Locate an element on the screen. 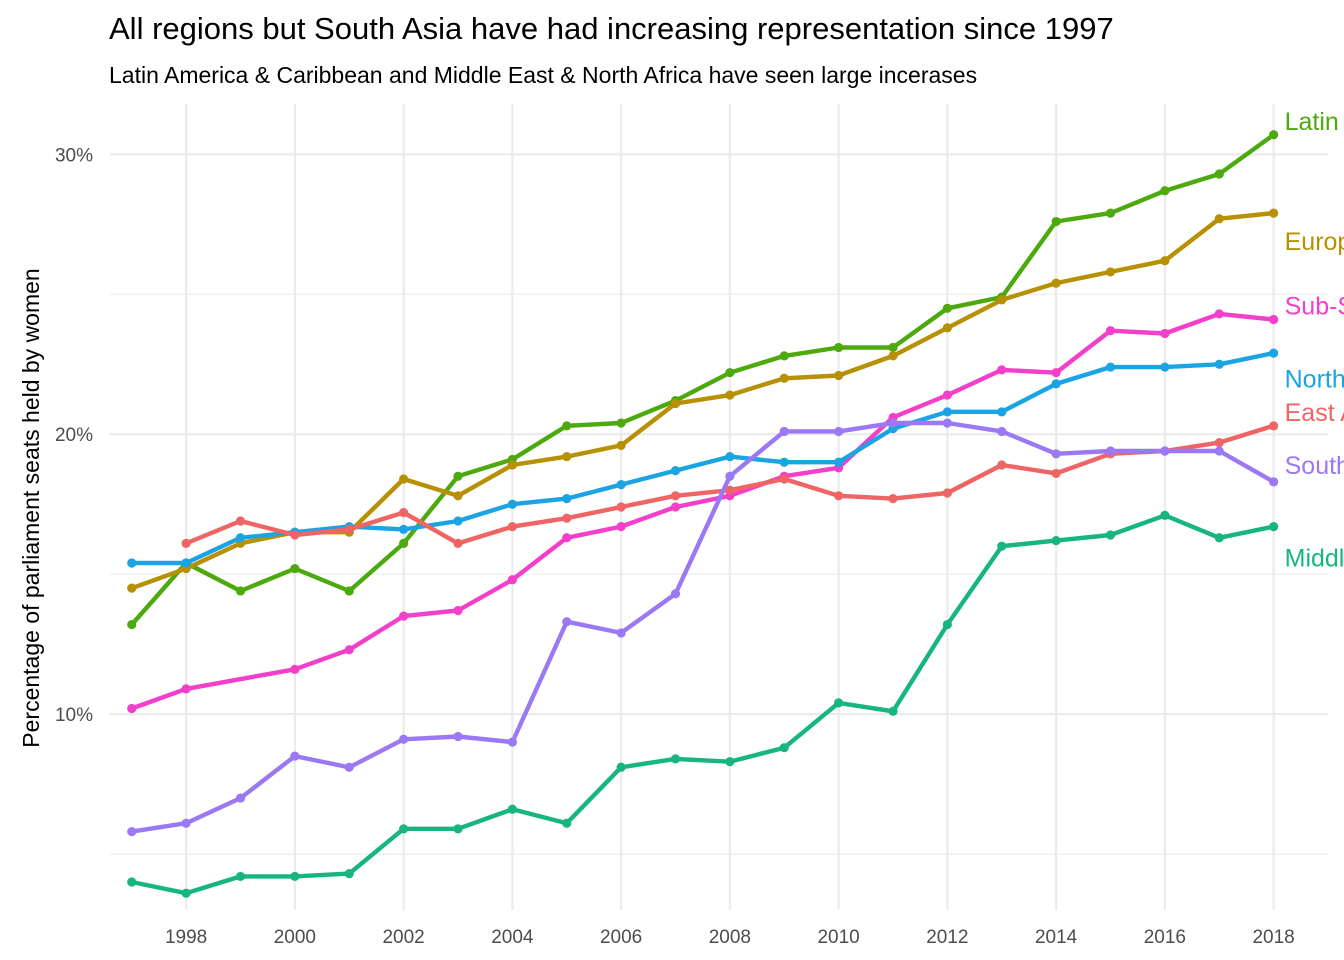 The height and width of the screenshot is (960, 1344). series-label-middle-east-and-north-africa: Middle East & North Africa is located at coordinates (1314, 558).